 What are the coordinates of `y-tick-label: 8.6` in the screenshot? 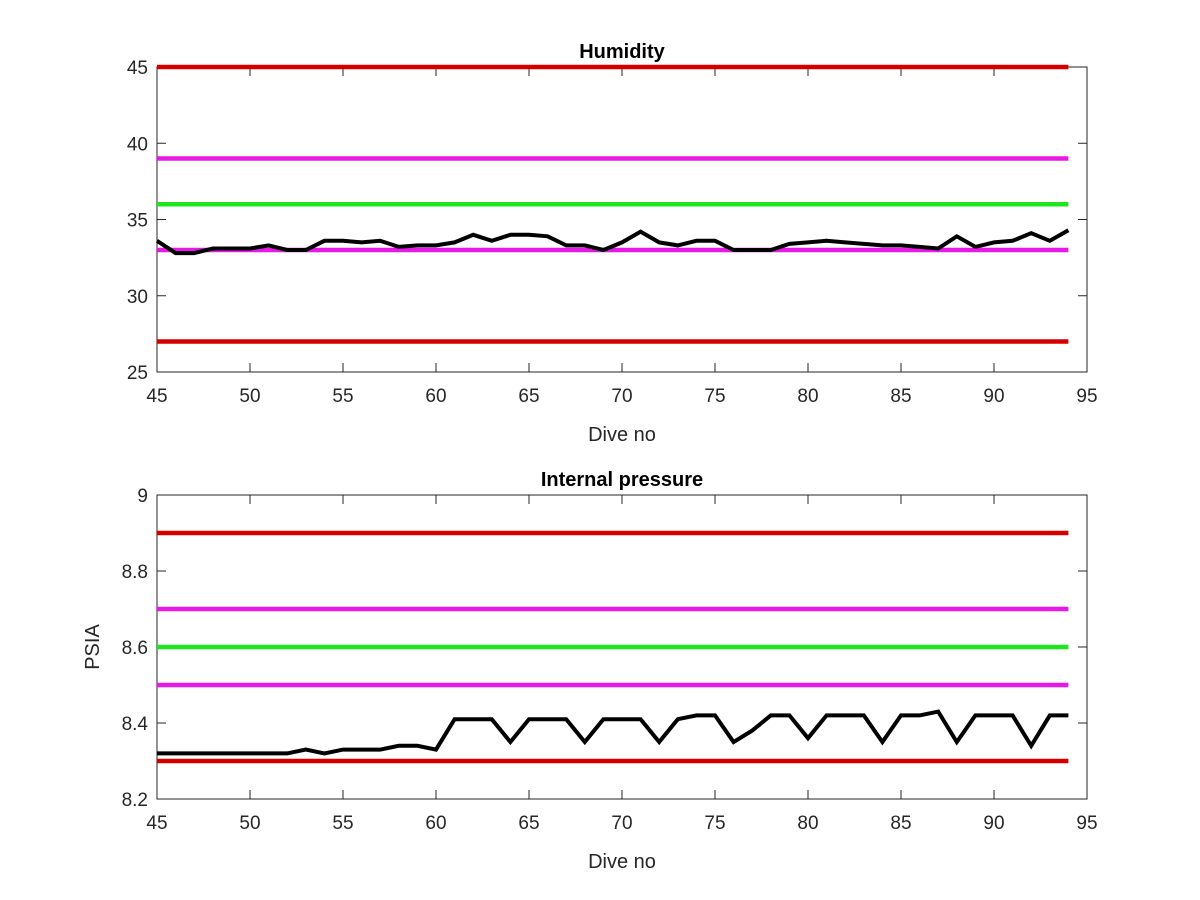 It's located at (135, 648).